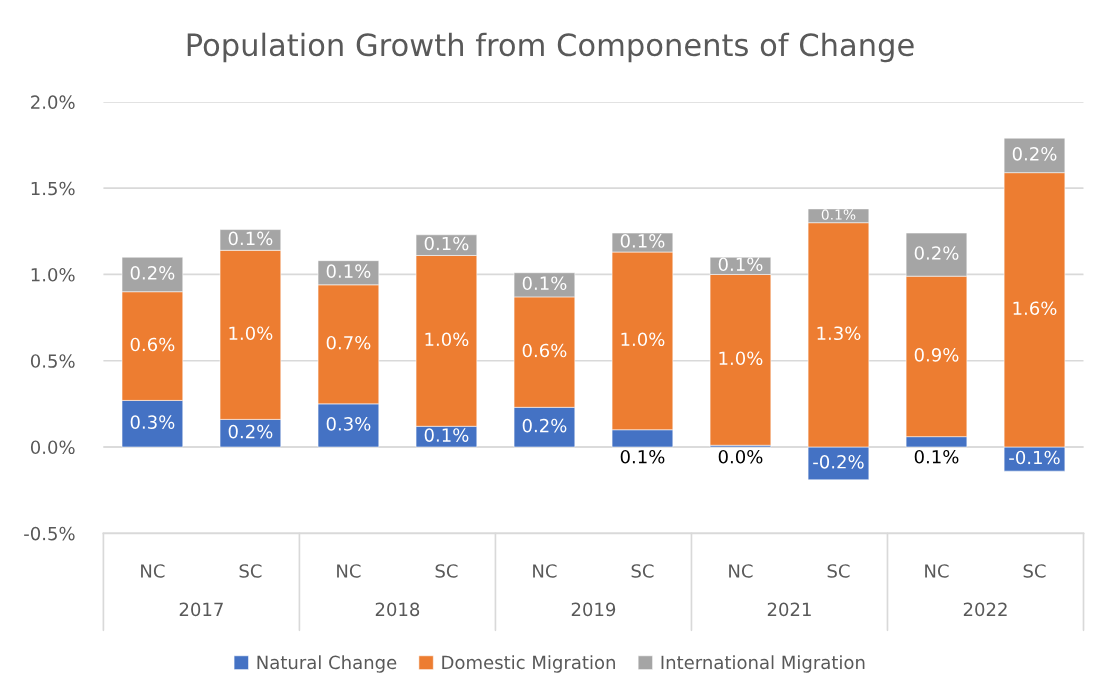  I want to click on data-label: 1.6%, so click(1035, 308).